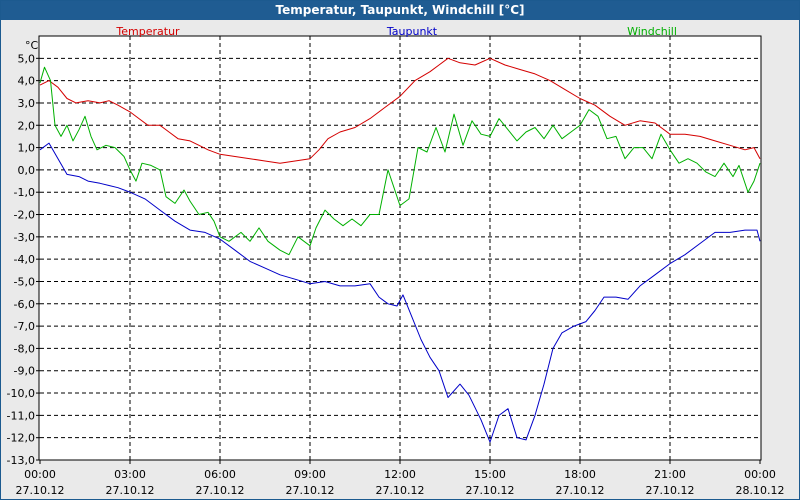 This screenshot has width=800, height=500. What do you see at coordinates (24, 304) in the screenshot?
I see `y-tick-label: -6,0` at bounding box center [24, 304].